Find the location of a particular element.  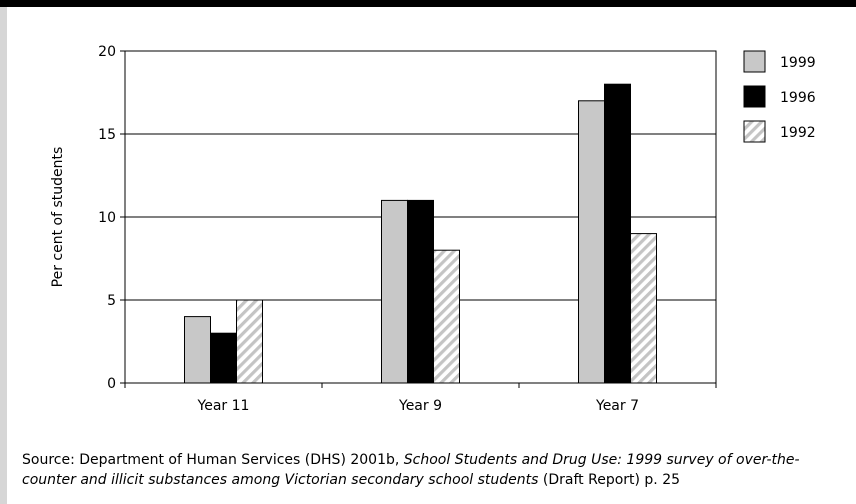

legend-swatch-1999 is located at coordinates (754, 61).